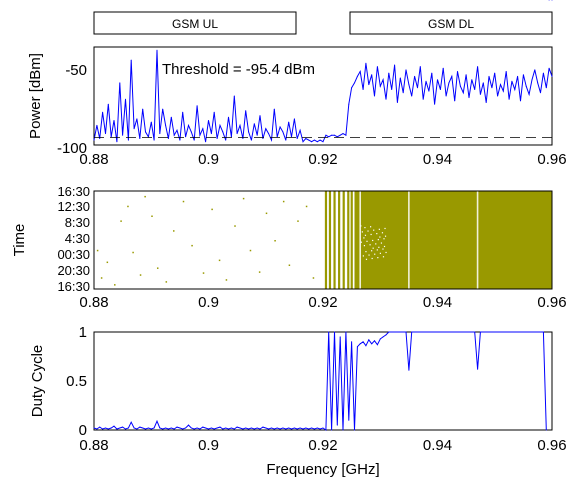 This screenshot has height=481, width=581. I want to click on occupied-block, so click(453, 240).